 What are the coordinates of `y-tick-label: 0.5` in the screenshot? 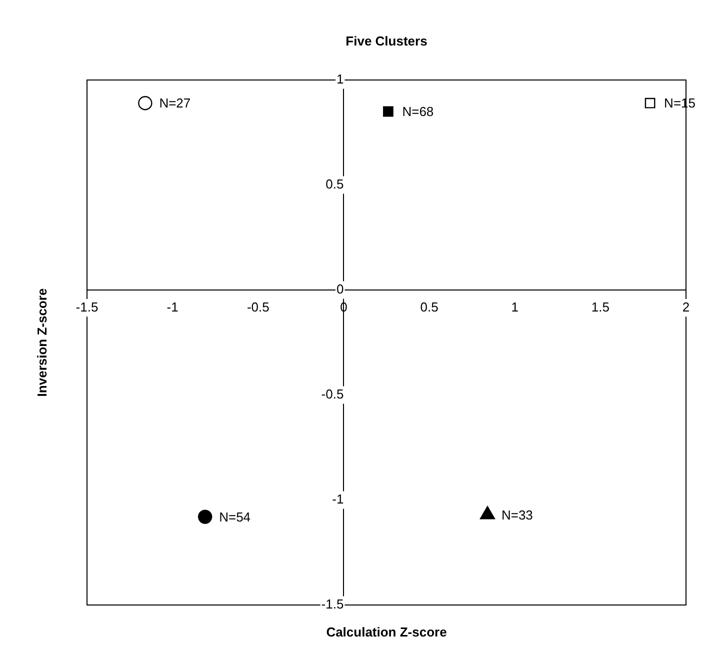 It's located at (335, 184).